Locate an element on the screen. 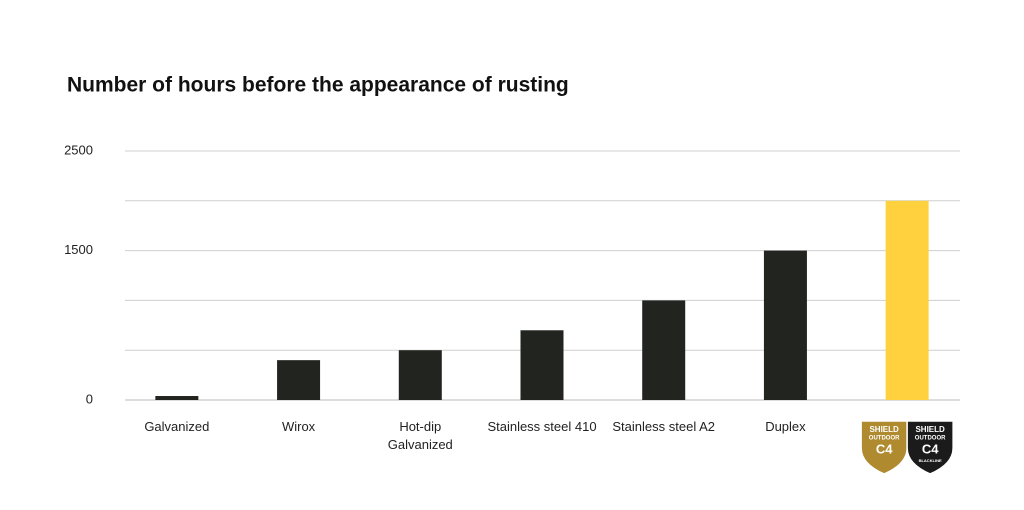 This screenshot has width=1024, height=510. x-tick-label: Duplex is located at coordinates (785, 426).